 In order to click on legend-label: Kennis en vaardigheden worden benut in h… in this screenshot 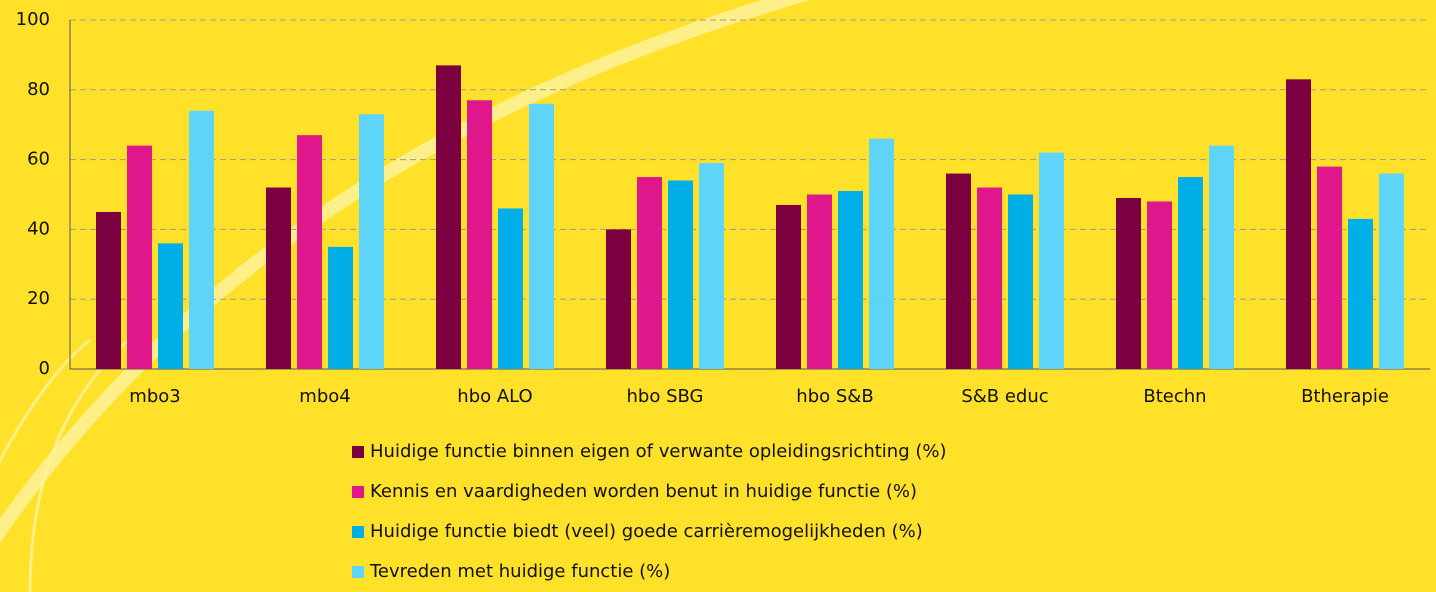, I will do `click(643, 491)`.